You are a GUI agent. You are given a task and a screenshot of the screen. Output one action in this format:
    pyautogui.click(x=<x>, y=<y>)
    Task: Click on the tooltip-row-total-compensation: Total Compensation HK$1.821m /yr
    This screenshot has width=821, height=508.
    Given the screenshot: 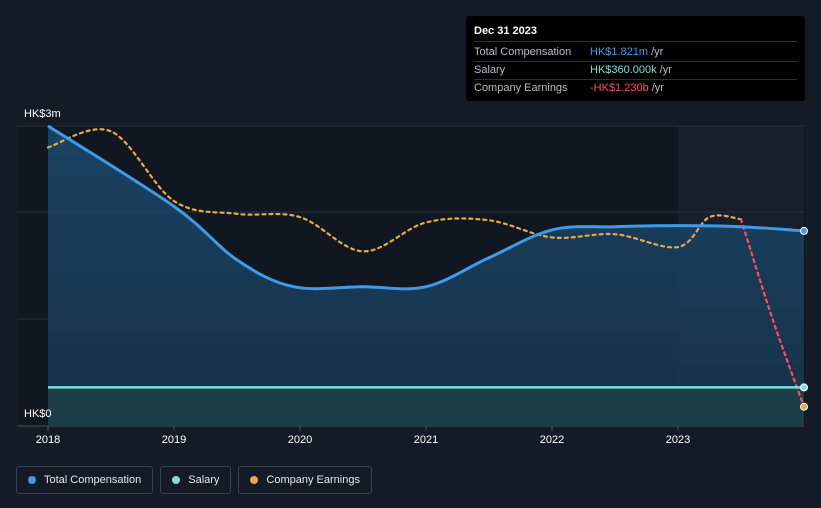 What is the action you would take?
    pyautogui.click(x=635, y=53)
    